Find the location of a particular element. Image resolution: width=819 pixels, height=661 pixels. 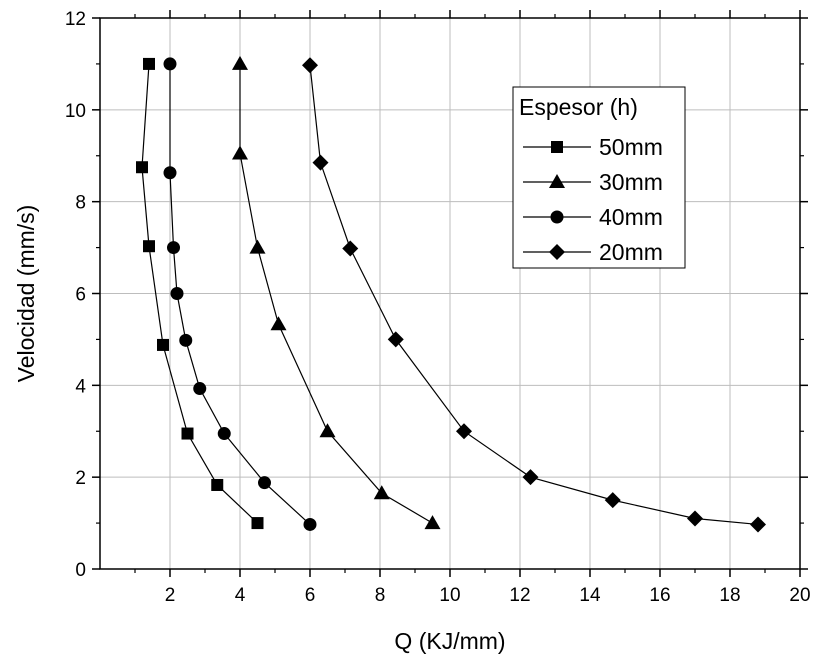

y-tick-label: 6 is located at coordinates (80, 295).